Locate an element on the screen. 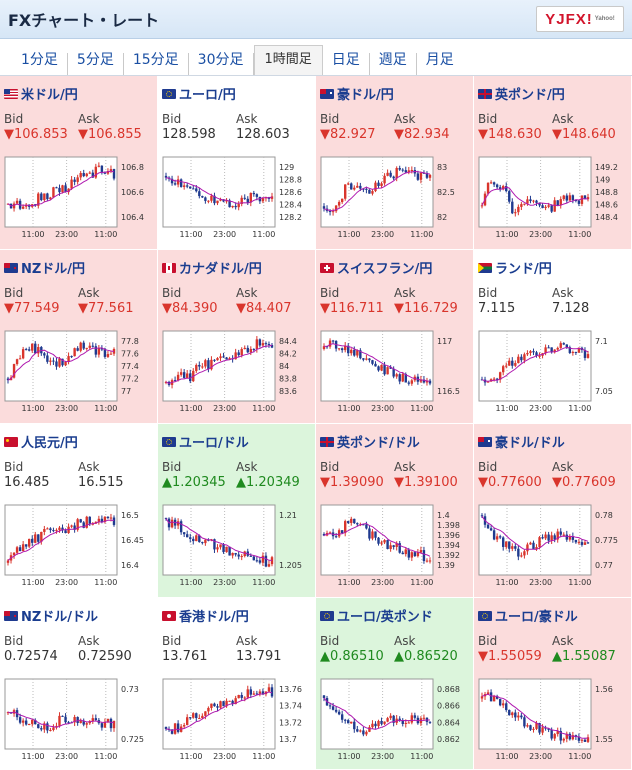 This screenshot has width=632, height=770. pair-name: ユーロ/豪ドル is located at coordinates (528, 615).